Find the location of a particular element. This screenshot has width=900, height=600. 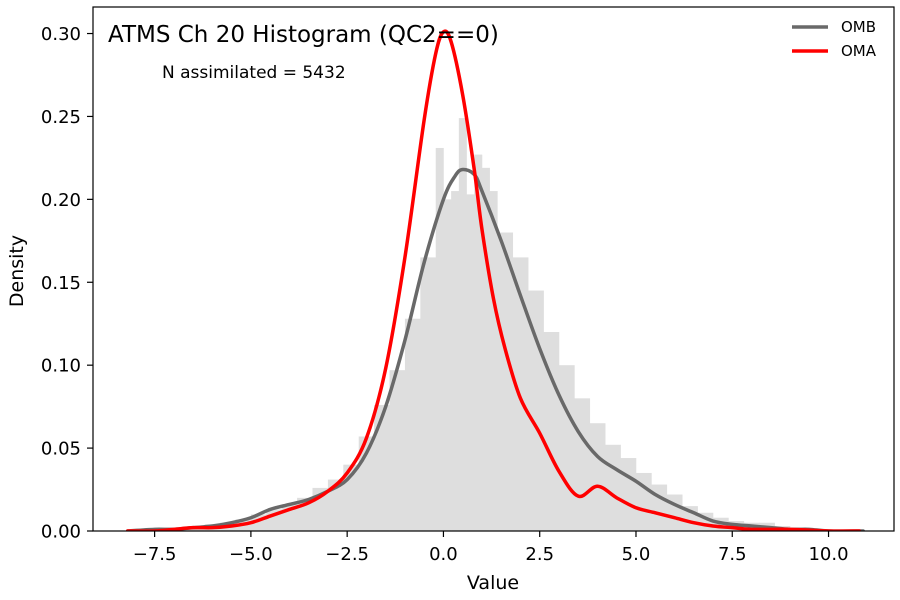

y-axis-ticks: 0.00 0.05 0.10 0.15 0.20 0.25 0.30 is located at coordinates (67, 283).